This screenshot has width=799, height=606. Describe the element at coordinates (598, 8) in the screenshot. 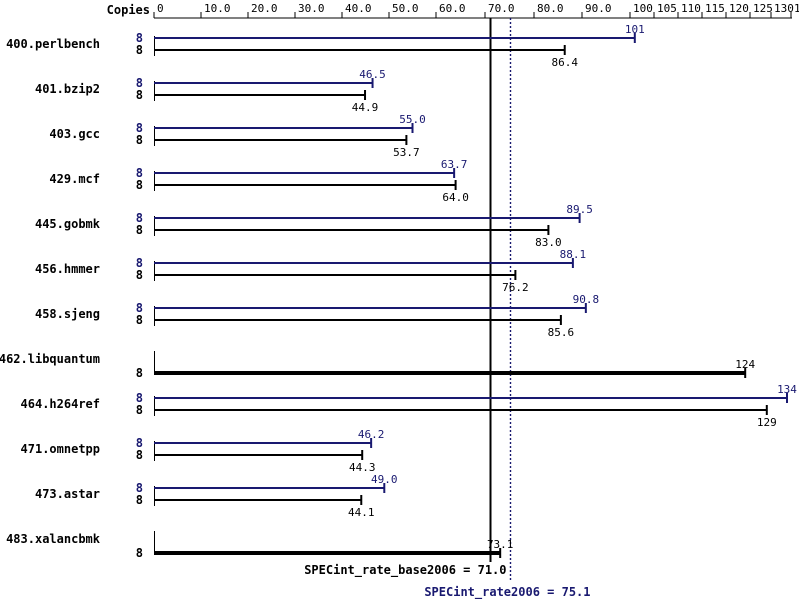

I see `x-tick-label: 90.0` at that location.